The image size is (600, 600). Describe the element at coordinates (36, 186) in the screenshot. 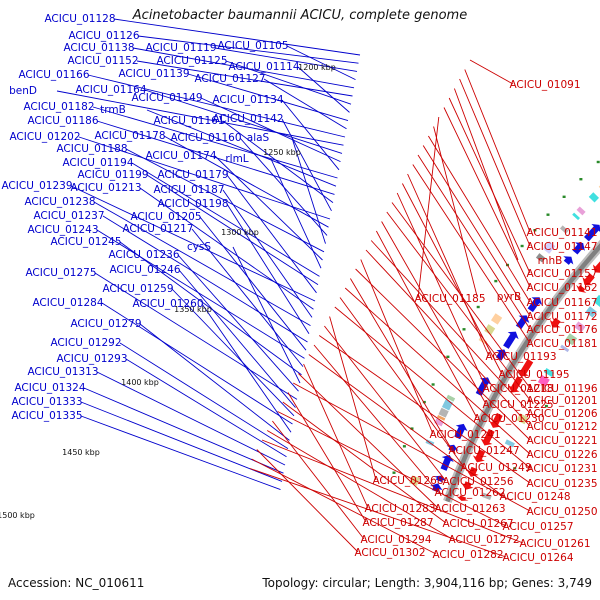

I see `gene-label-forward: ACICU_01239` at that location.